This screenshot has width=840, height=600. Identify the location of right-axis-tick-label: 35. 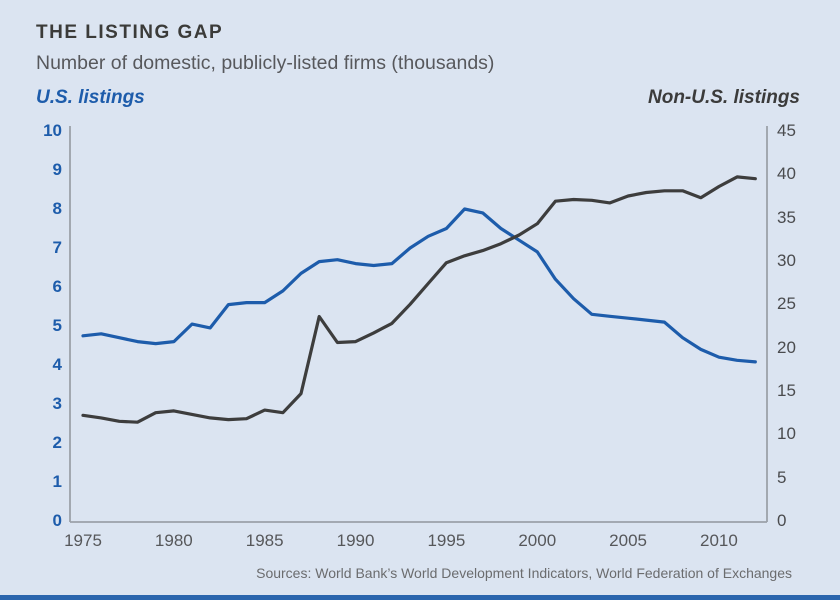
(786, 217).